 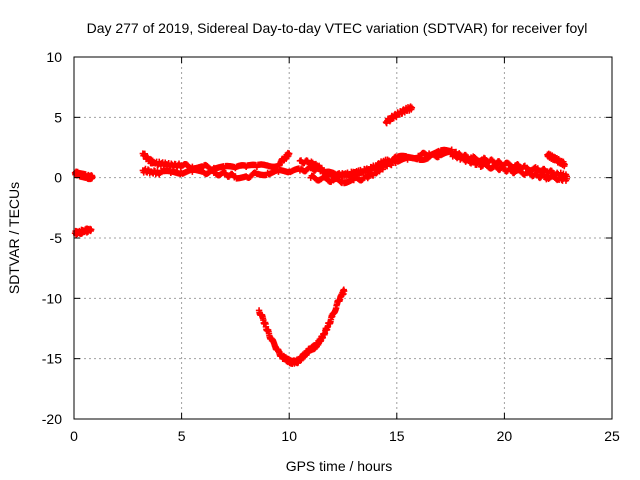 What do you see at coordinates (56, 238) in the screenshot?
I see `y-tick-label: -5` at bounding box center [56, 238].